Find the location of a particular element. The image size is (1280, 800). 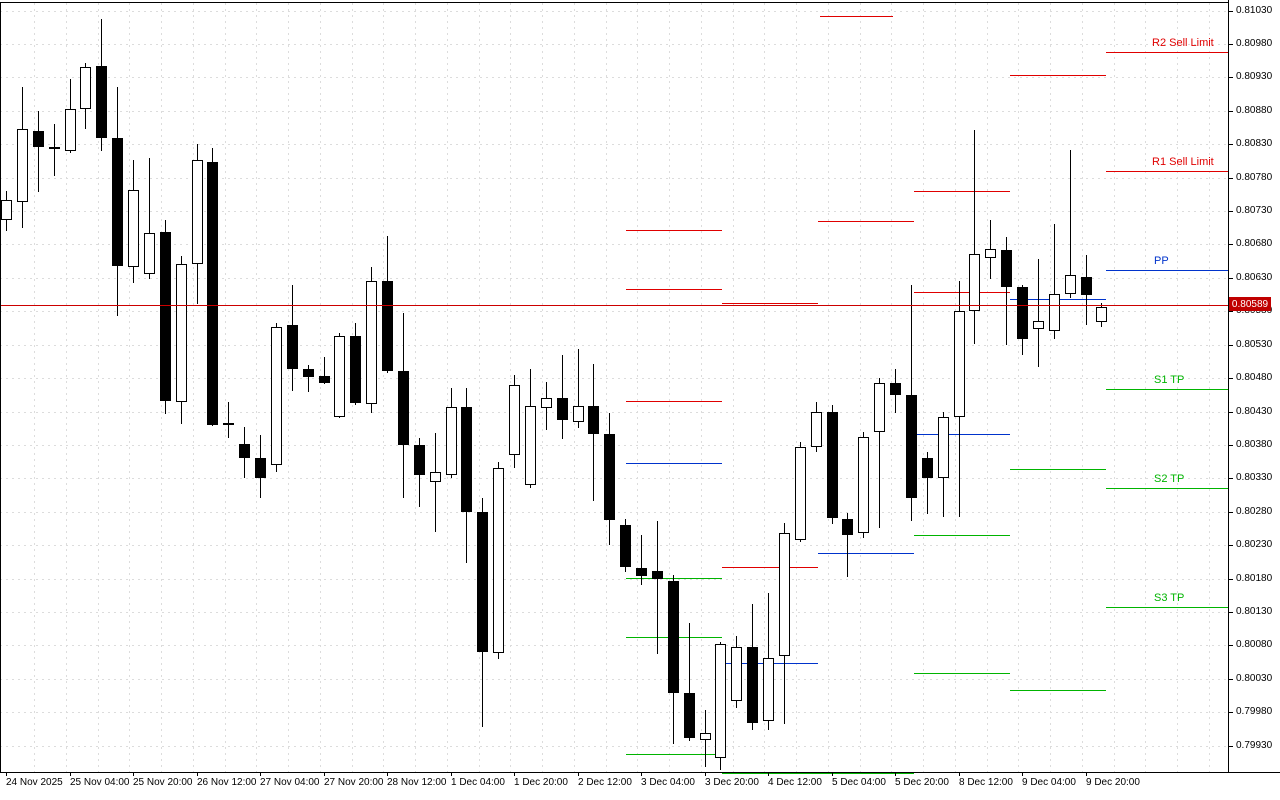

time-axis-label: 25 Nov 04:00 is located at coordinates (100, 782).